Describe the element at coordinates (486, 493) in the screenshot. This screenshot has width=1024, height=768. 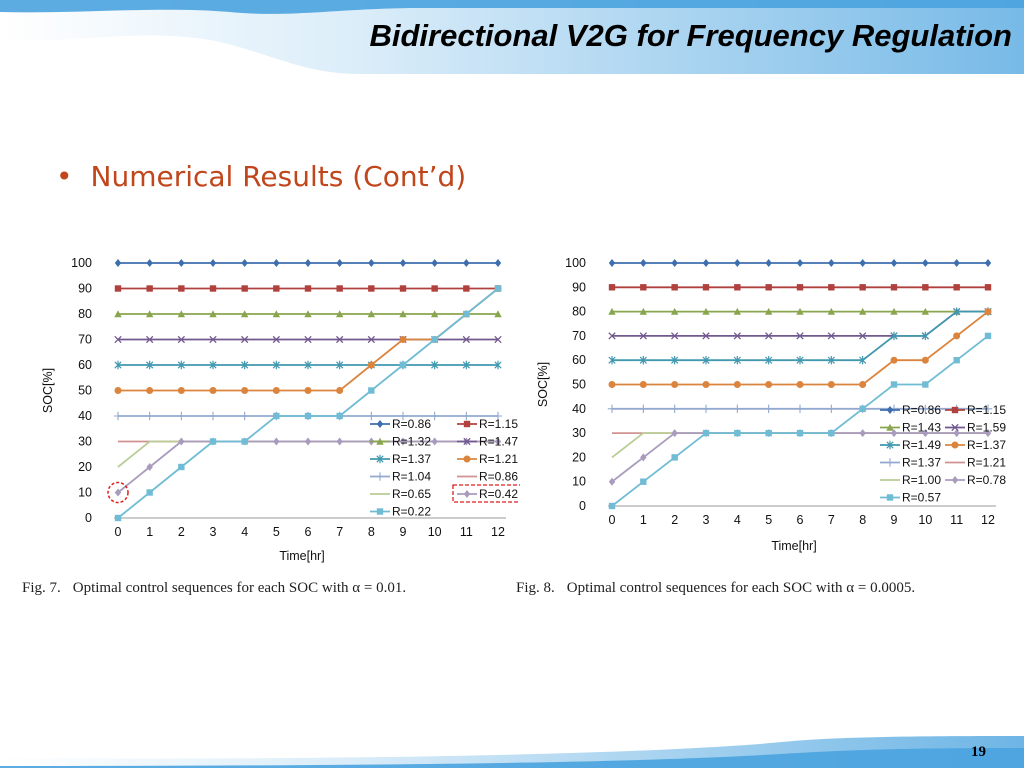
I see `legend-highlight-box` at that location.